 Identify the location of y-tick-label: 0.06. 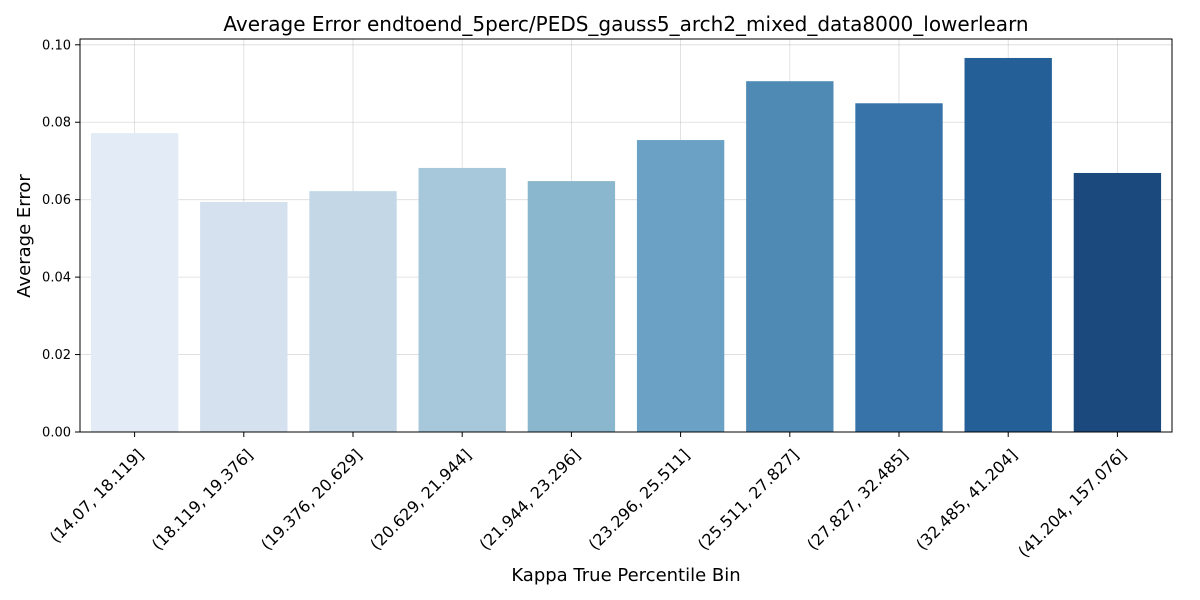
(56, 200).